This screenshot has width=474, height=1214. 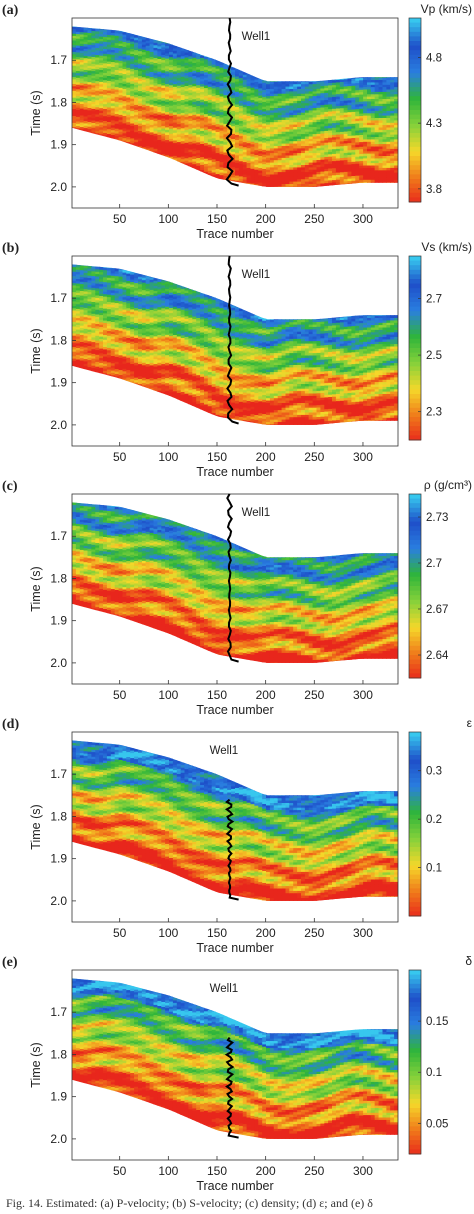 I want to click on colorbar-segment, so click(x=415, y=122).